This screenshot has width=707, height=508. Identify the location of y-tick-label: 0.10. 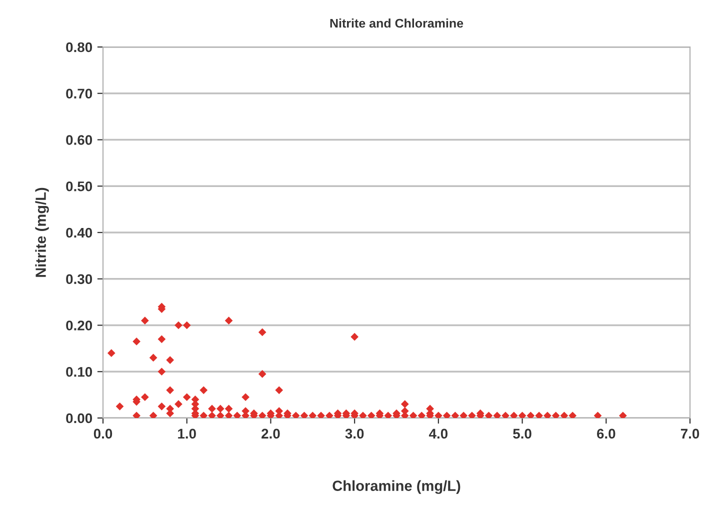
(79, 371).